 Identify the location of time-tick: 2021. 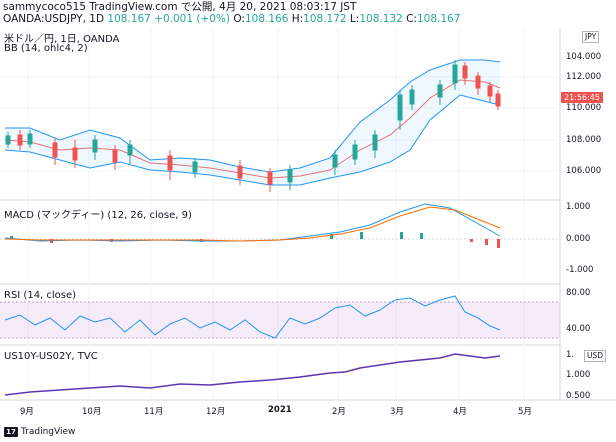
(280, 410).